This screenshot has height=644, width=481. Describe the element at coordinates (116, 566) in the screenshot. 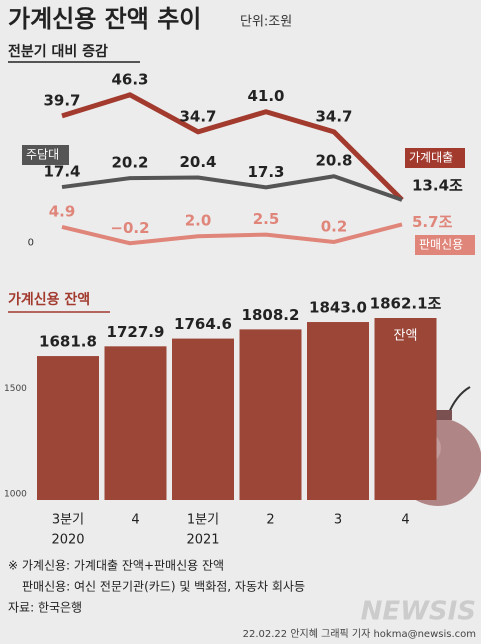

I see `note: ※ 가계신용: 가계대출 잔액+판매신용 잔액` at that location.